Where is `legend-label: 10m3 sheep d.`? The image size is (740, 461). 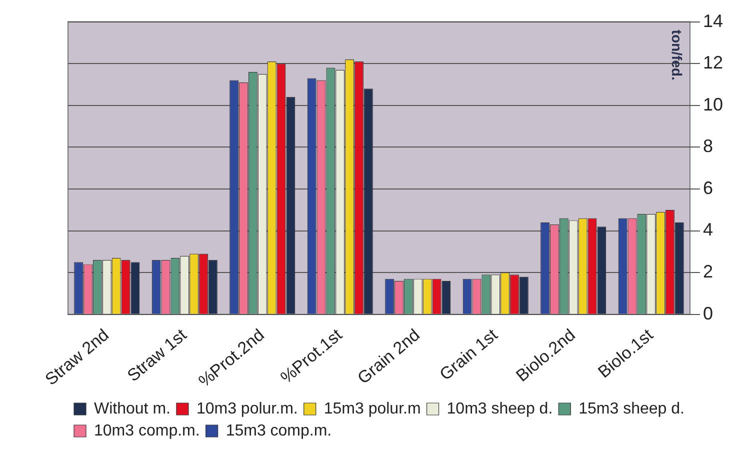
legend-label: 10m3 sheep d. is located at coordinates (499, 409).